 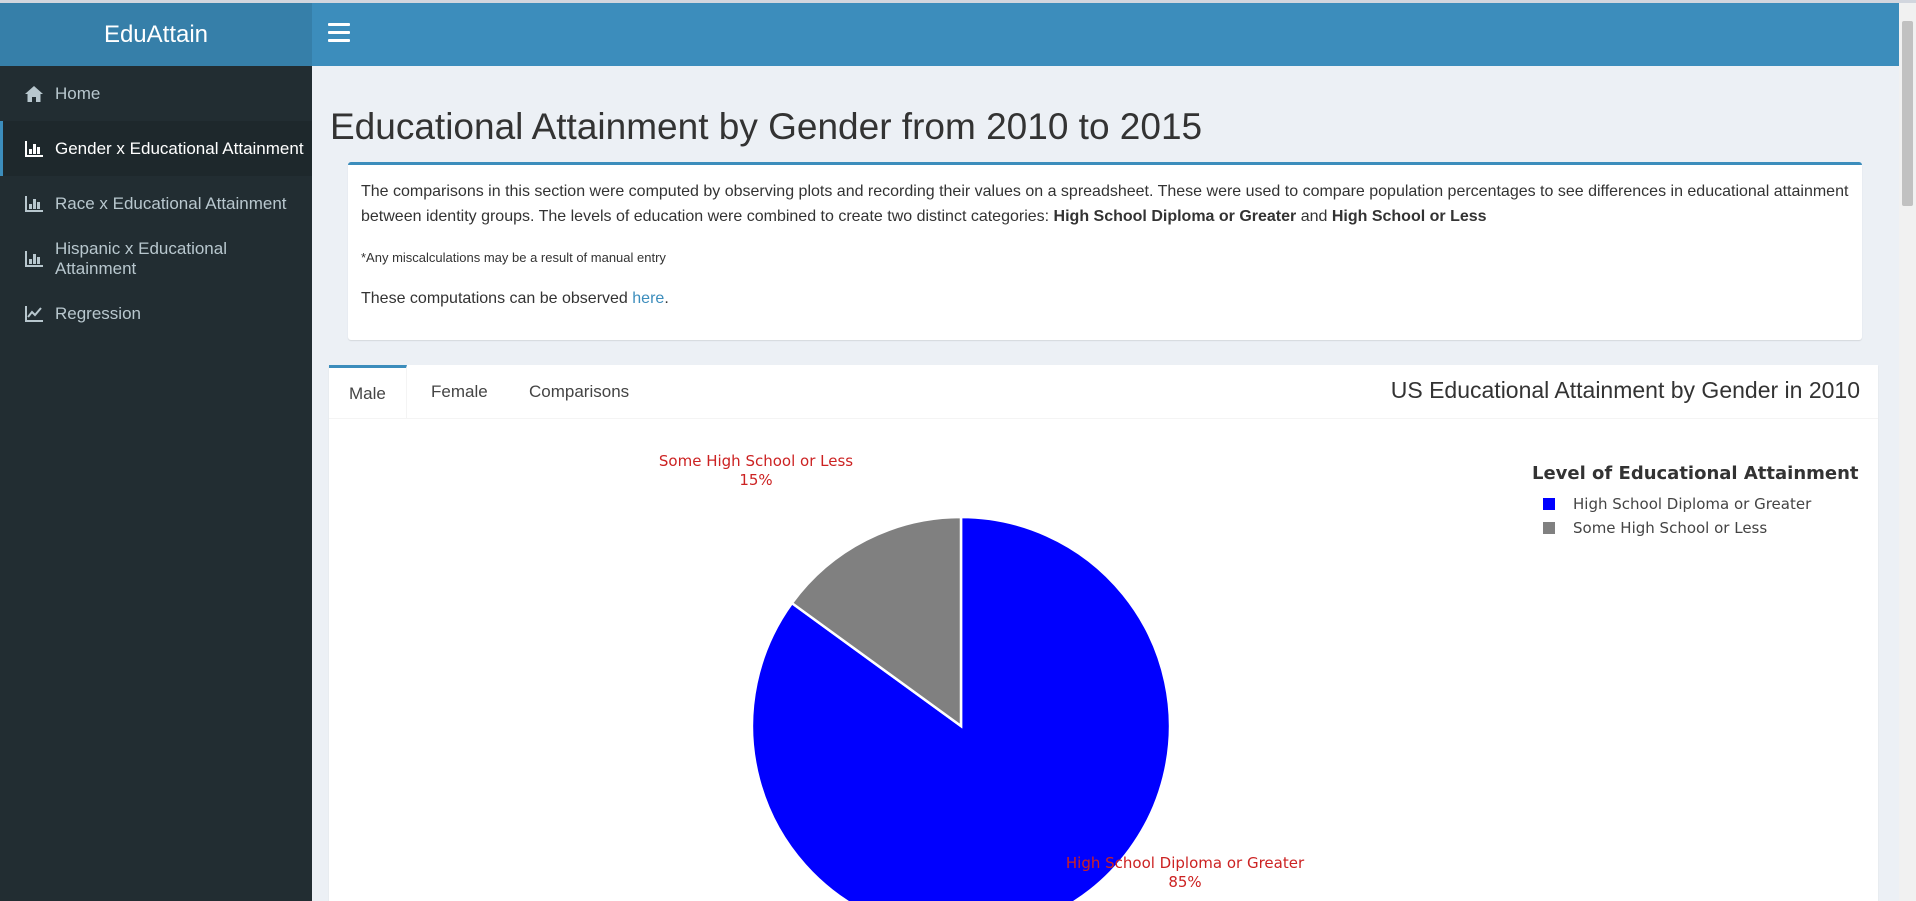 I want to click on pie-slice-some-high-school-or-less, so click(x=876, y=622).